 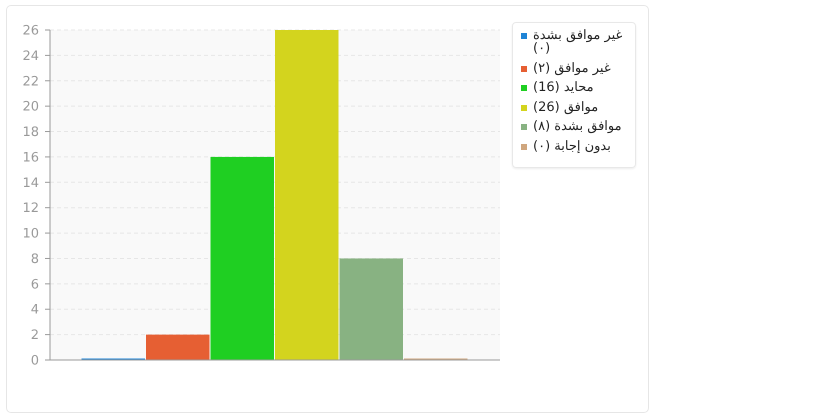 I want to click on y-tick-label: 2, so click(x=34, y=336).